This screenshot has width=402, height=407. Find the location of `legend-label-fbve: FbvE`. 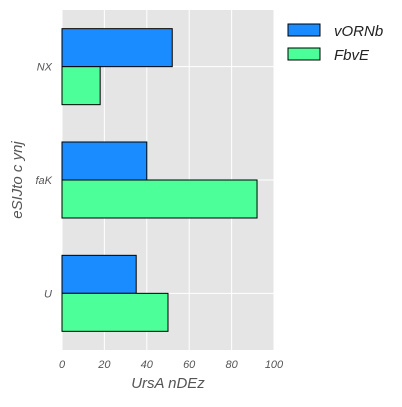

legend-label-fbve: FbvE is located at coordinates (352, 55).